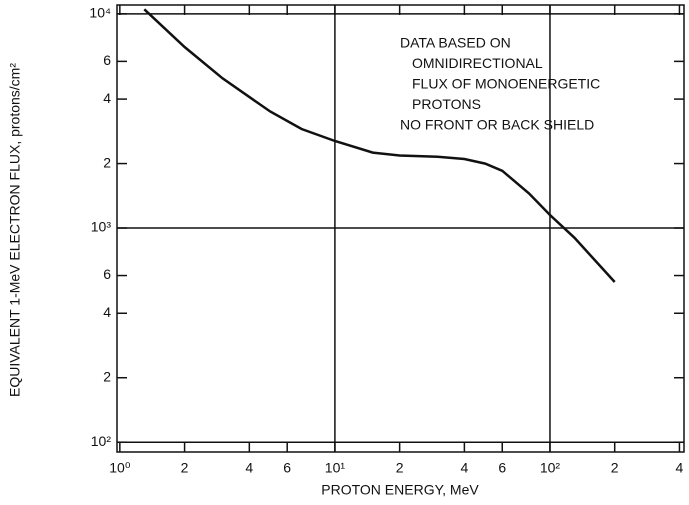  Describe the element at coordinates (400, 490) in the screenshot. I see `x-axis-label: PROTON ENERGY, MeV` at that location.